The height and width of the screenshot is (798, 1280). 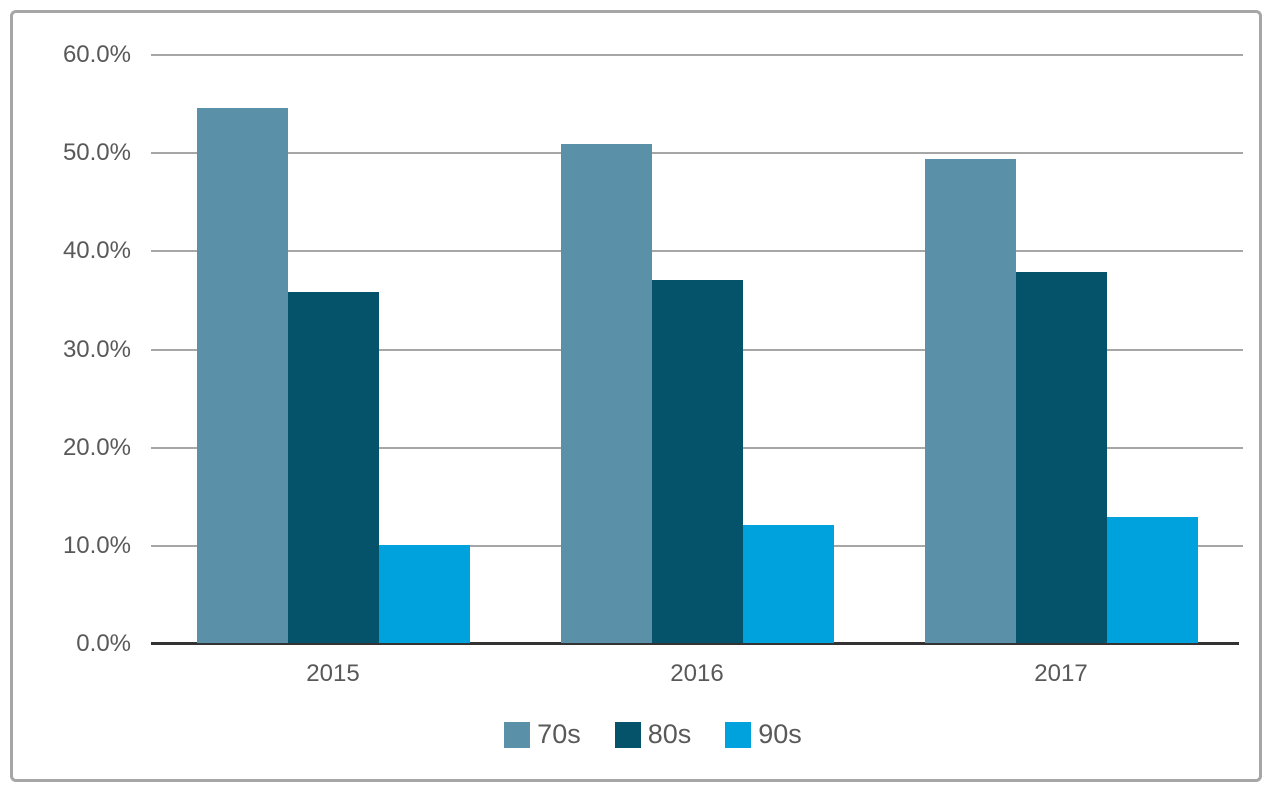 I want to click on y-tick-label-20: 20.0%, so click(x=96, y=447).